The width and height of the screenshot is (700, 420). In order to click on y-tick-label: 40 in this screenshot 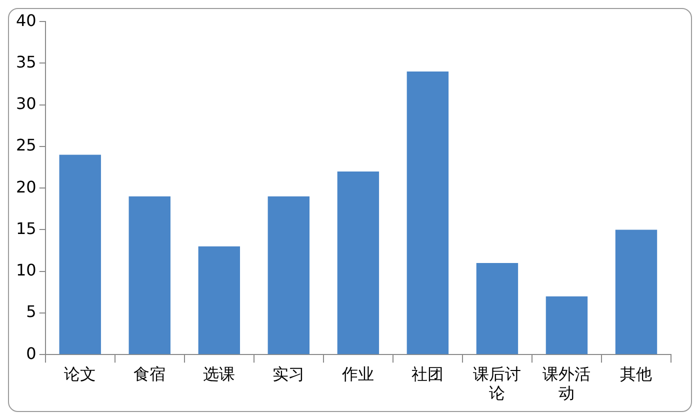, I will do `click(26, 20)`.